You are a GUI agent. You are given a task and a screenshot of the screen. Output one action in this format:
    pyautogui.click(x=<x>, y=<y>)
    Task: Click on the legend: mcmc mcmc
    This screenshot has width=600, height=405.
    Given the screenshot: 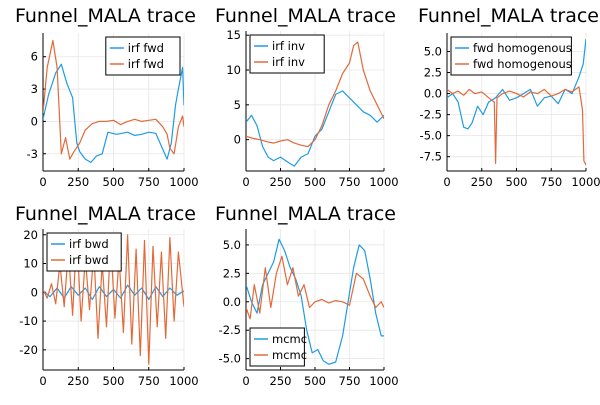 What is the action you would take?
    pyautogui.click(x=278, y=347)
    